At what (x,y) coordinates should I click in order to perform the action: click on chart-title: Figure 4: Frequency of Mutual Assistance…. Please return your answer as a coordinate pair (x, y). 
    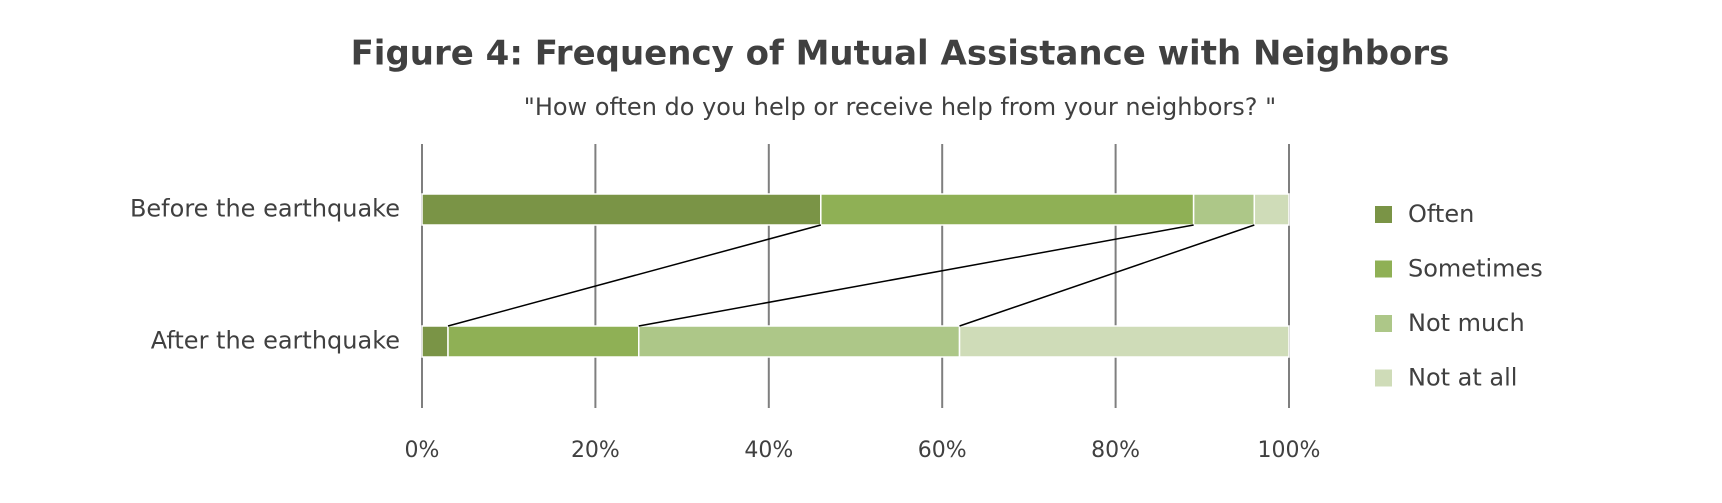
    Looking at the image, I should click on (900, 54).